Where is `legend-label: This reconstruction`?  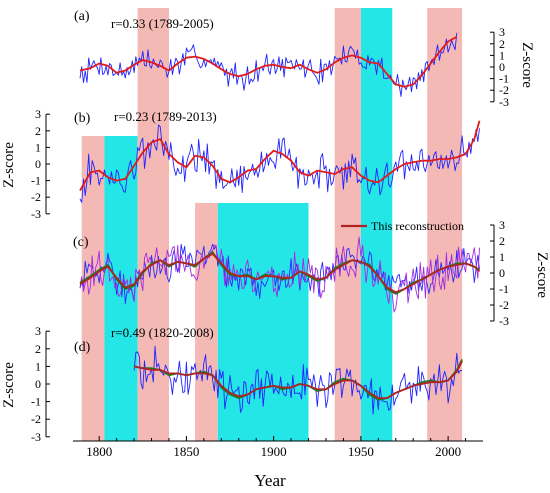
legend-label: This reconstruction is located at coordinates (417, 226).